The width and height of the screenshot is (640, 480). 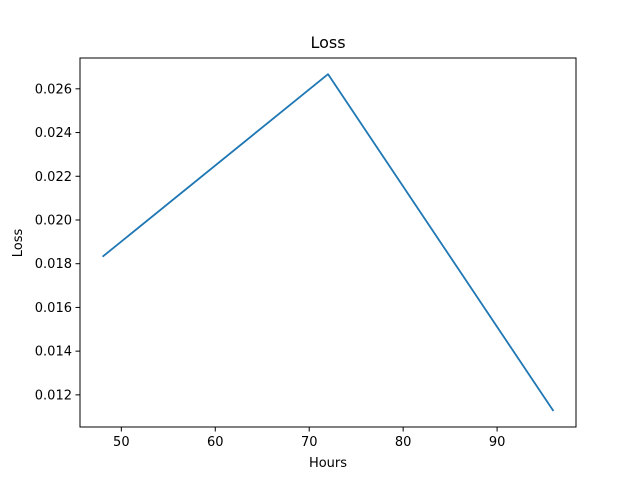 What do you see at coordinates (403, 442) in the screenshot?
I see `x-tick-label: 80` at bounding box center [403, 442].